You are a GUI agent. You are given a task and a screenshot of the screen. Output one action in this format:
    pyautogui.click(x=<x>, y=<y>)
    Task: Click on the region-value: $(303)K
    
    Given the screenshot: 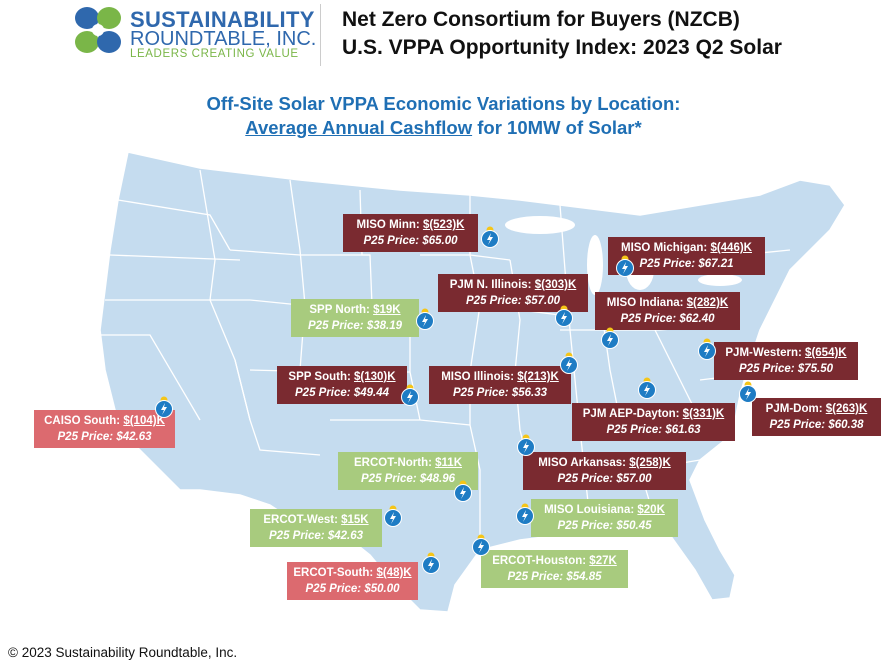 What is the action you would take?
    pyautogui.click(x=555, y=285)
    